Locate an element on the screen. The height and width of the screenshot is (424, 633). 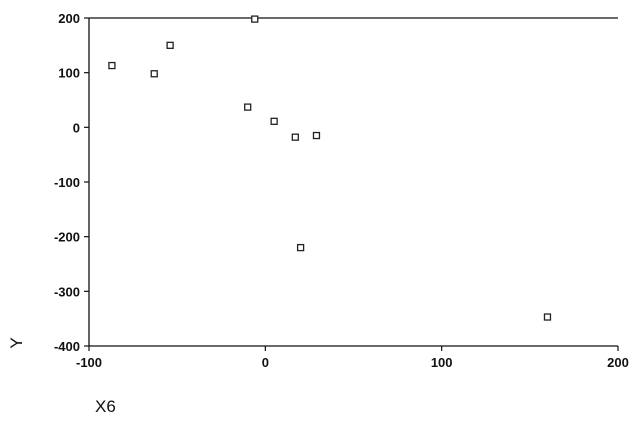
y-tick-label: -300 is located at coordinates (67, 291).